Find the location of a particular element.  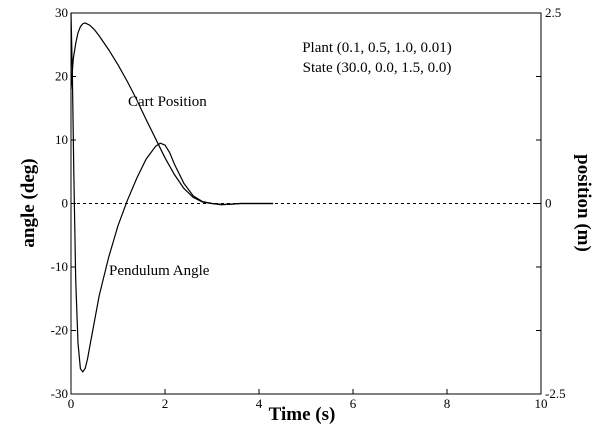

series-line-cart-position is located at coordinates (172, 113).